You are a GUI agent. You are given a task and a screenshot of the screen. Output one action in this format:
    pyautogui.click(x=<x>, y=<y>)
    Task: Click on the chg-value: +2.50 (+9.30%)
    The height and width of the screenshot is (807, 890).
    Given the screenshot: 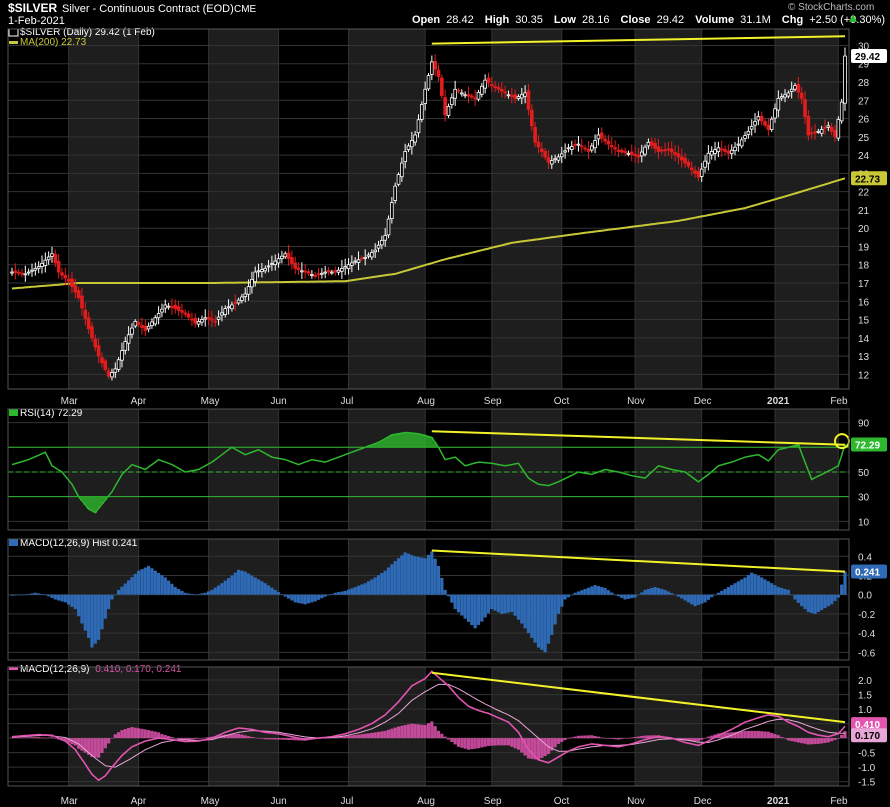 What is the action you would take?
    pyautogui.click(x=847, y=20)
    